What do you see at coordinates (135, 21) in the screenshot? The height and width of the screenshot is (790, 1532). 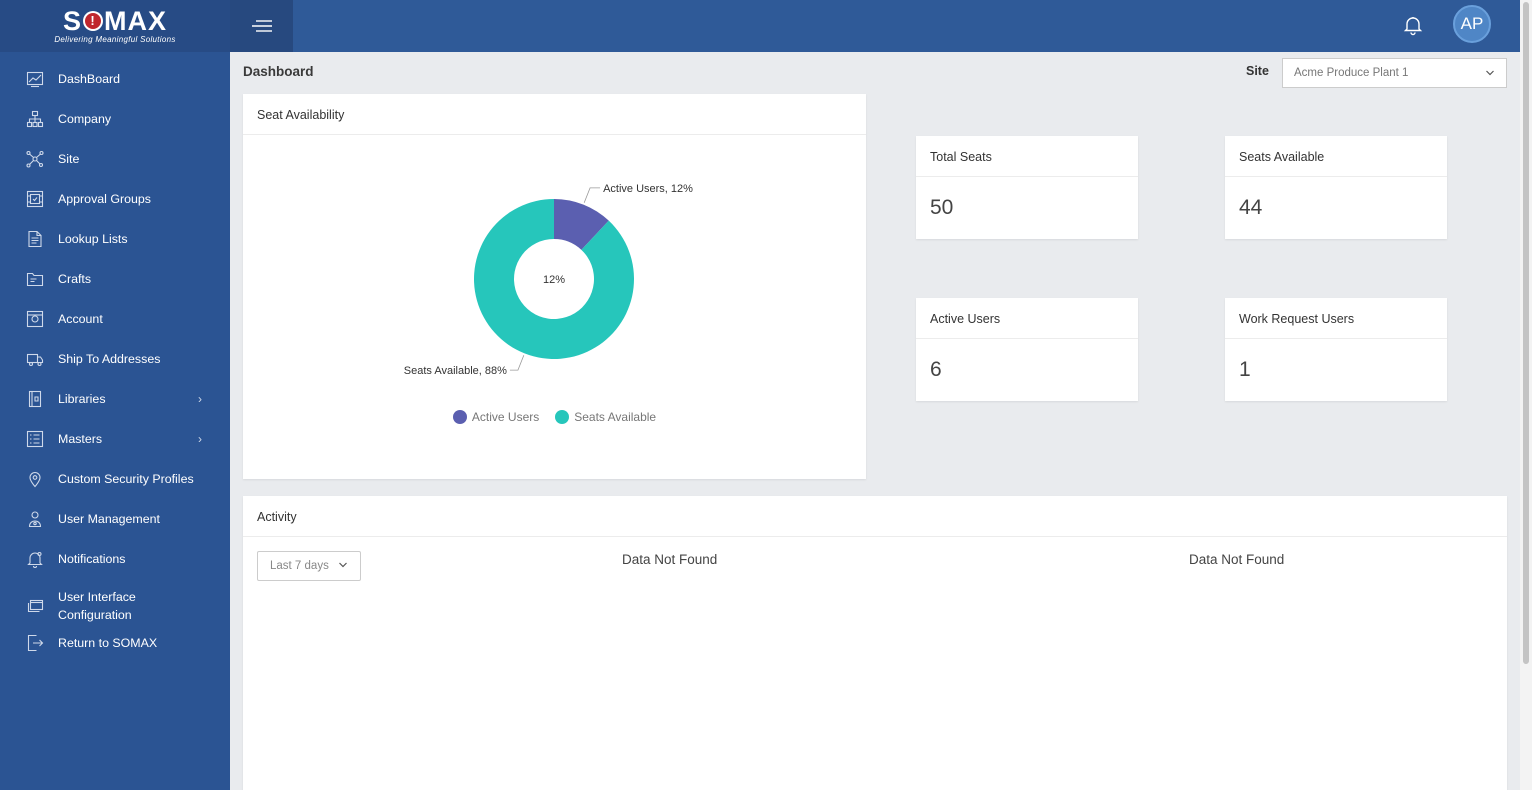 I see `logo-text-end: MAX` at bounding box center [135, 21].